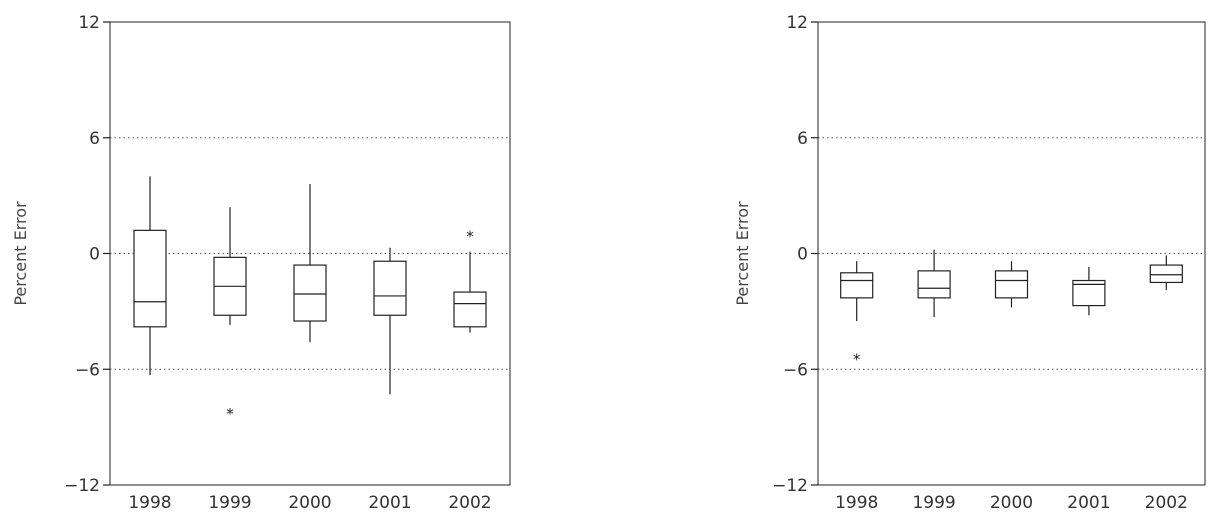  I want to click on box-1999, so click(934, 283).